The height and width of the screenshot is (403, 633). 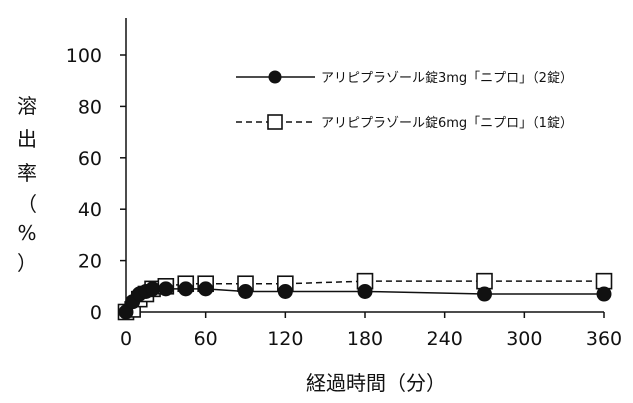 What do you see at coordinates (96, 171) in the screenshot?
I see `y-axis: 0 20 40 60 80 100` at bounding box center [96, 171].